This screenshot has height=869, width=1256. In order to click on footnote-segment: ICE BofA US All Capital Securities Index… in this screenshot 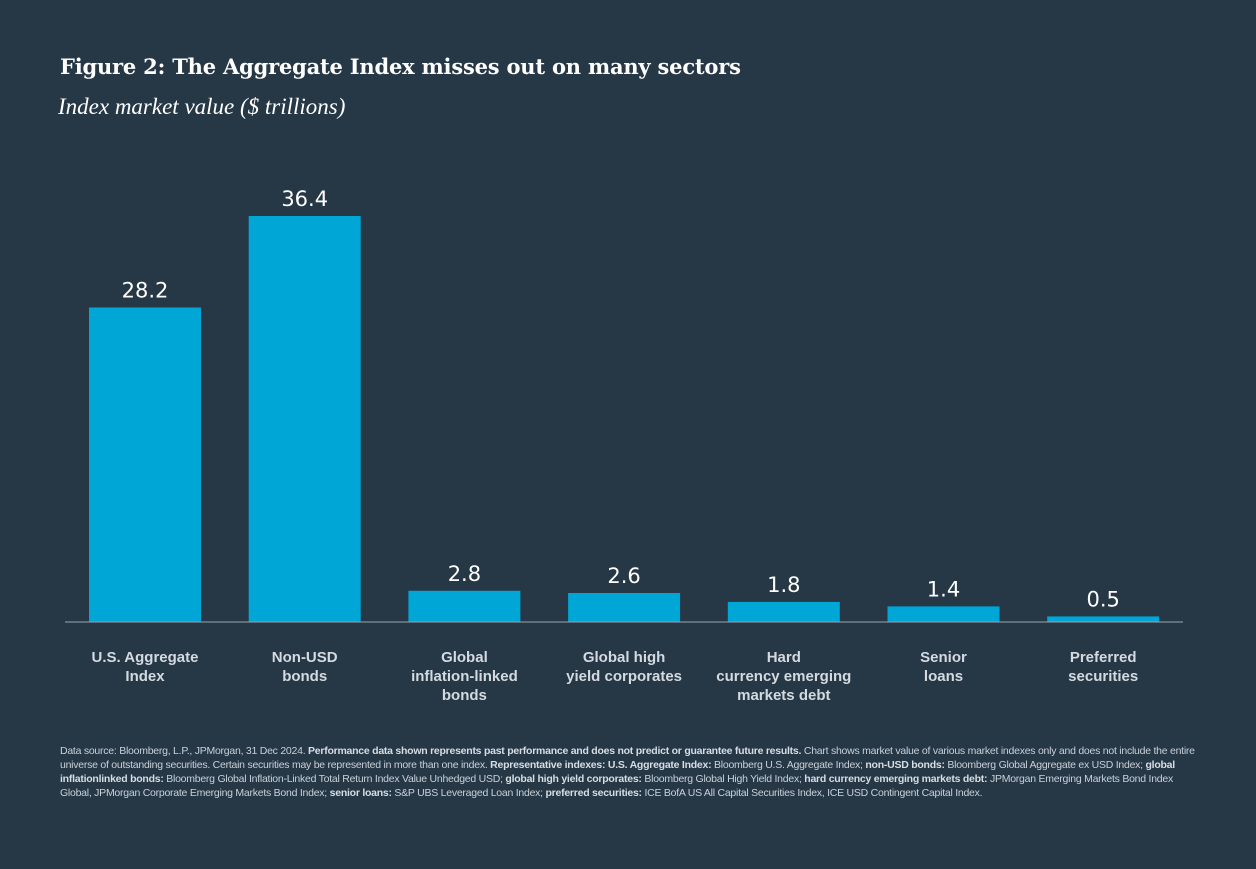, I will do `click(812, 793)`.